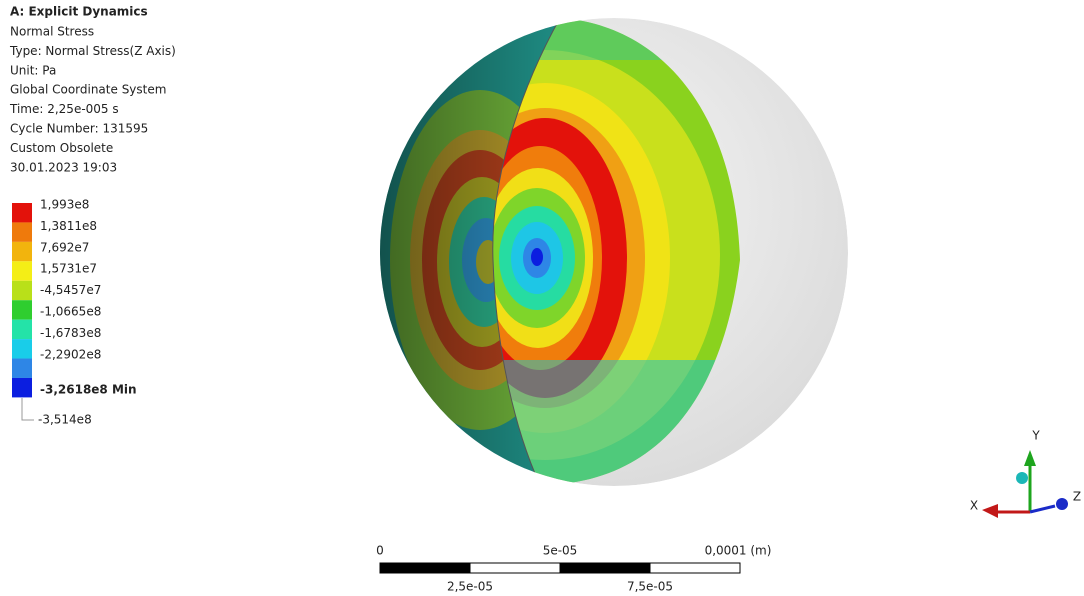 The image size is (1084, 596). I want to click on result-info: Time: 2,25e-005 s, so click(64, 109).